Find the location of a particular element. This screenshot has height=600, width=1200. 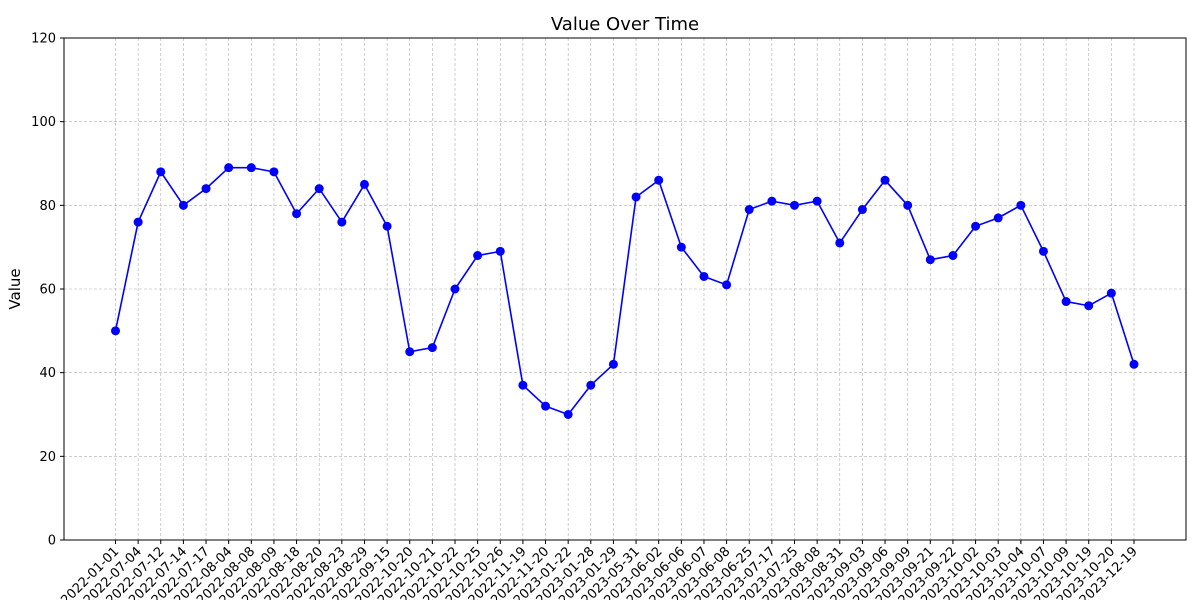

y-axis-label: Value is located at coordinates (15, 288).